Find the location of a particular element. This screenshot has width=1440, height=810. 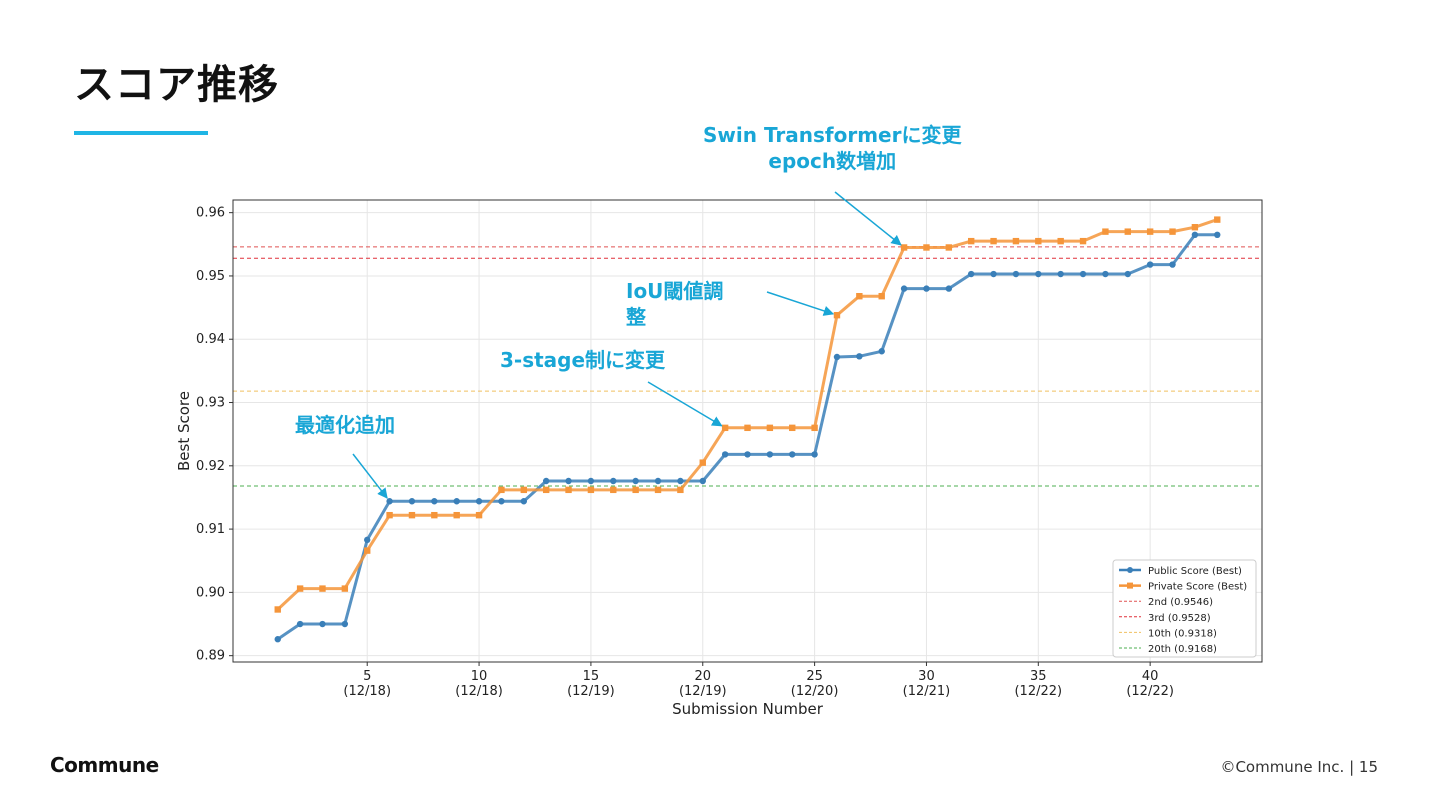

x-tick-label: 35 is located at coordinates (1038, 676).